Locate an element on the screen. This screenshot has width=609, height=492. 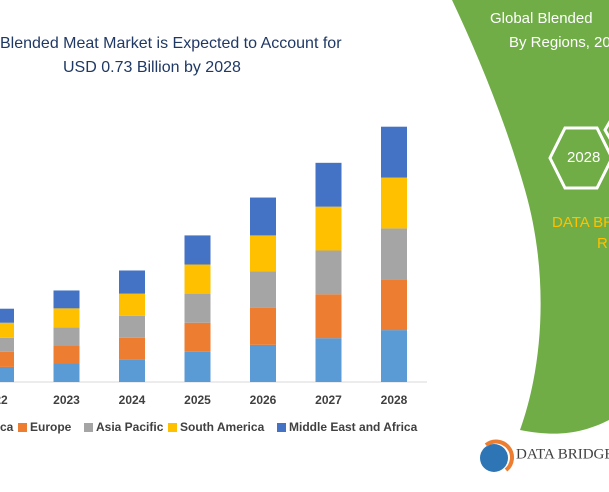
panel-year: 2028 is located at coordinates (583, 157).